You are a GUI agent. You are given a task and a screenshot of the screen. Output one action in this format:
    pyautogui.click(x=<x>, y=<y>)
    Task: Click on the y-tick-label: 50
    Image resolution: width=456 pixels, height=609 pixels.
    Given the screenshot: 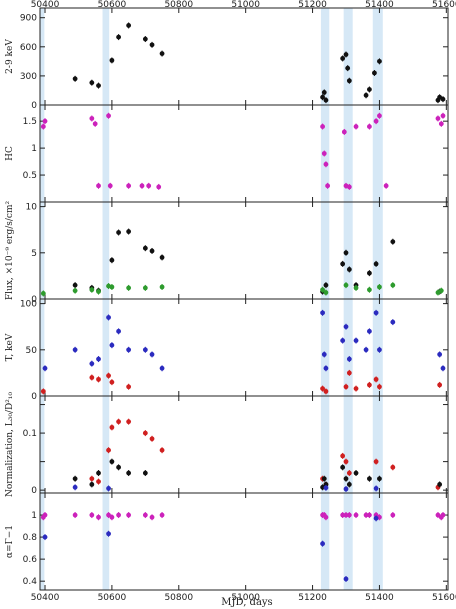 What is the action you would take?
    pyautogui.click(x=32, y=351)
    